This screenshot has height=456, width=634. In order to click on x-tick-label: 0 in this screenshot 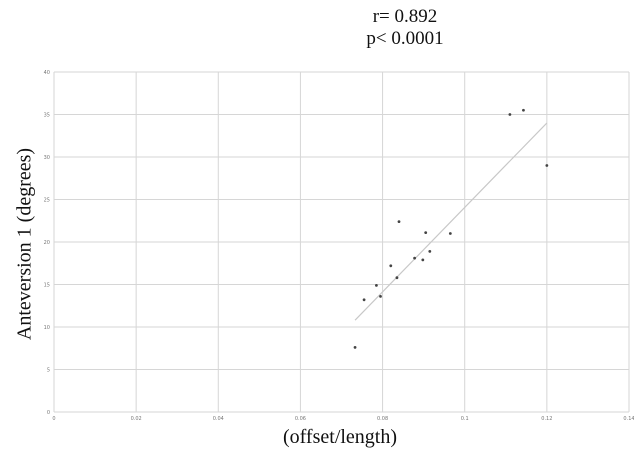, I will do `click(53, 419)`.